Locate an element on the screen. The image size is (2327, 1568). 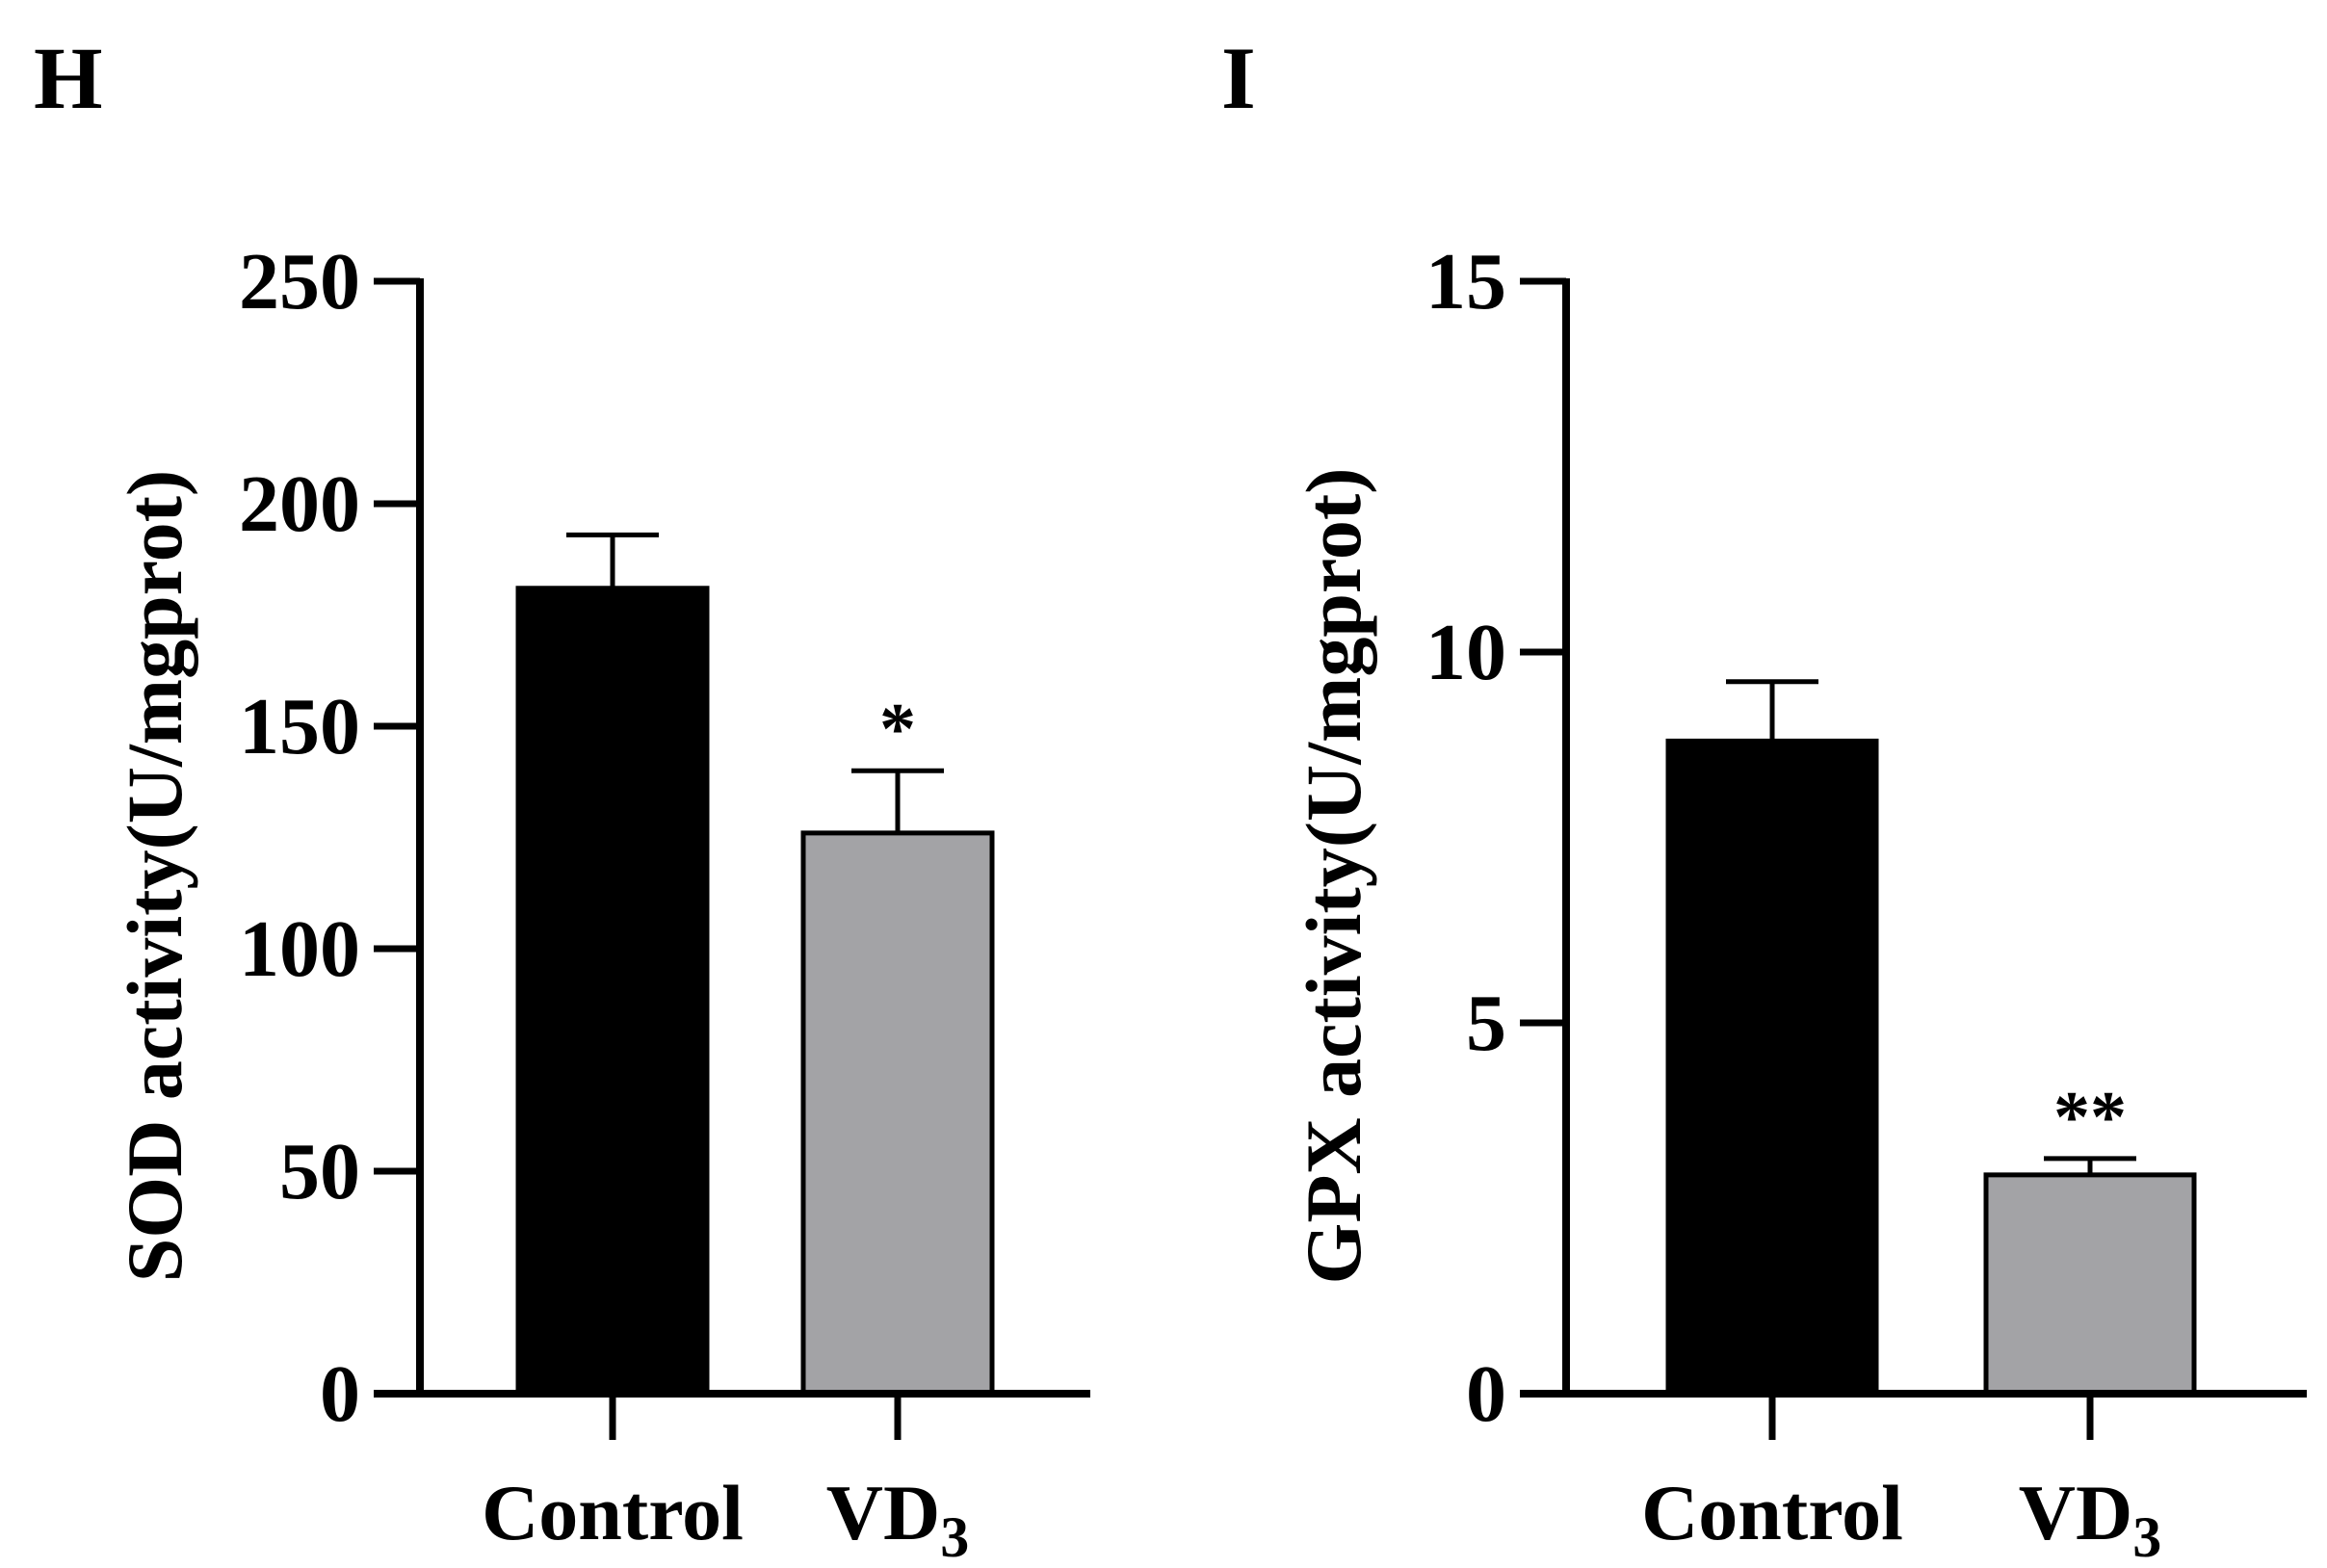
y-tick-label: 50 is located at coordinates (320, 1171).